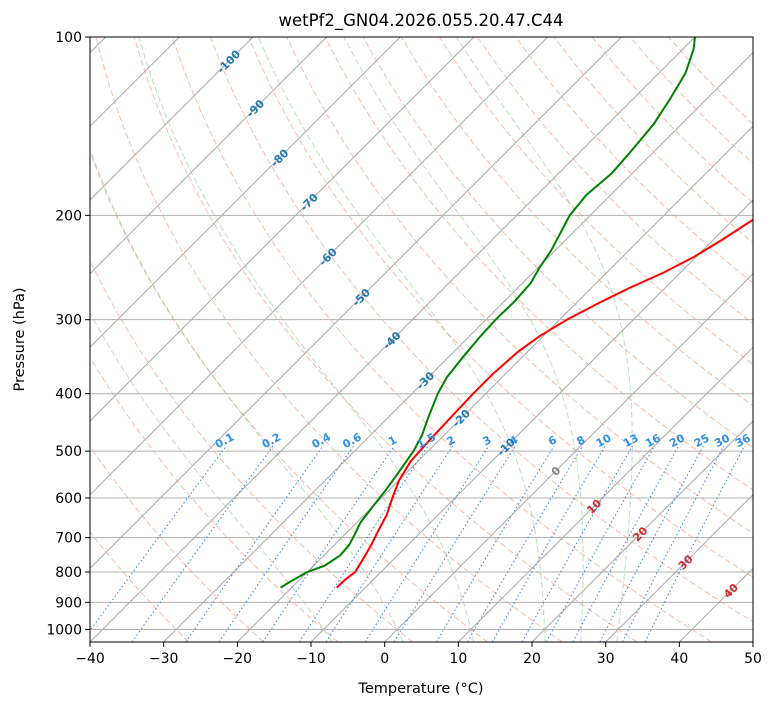 Image resolution: width=775 pixels, height=708 pixels. I want to click on y-axis-label: Pressure (hPa), so click(20, 339).